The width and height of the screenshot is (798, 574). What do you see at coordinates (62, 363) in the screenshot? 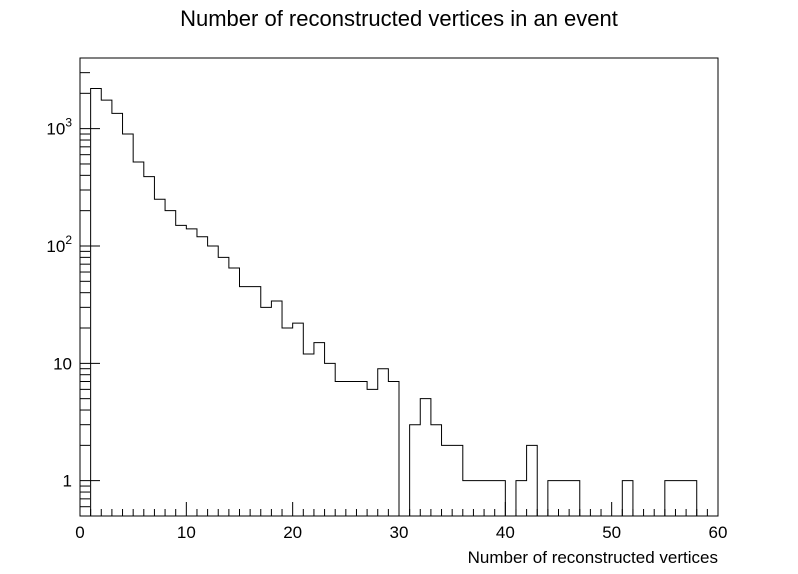
I see `y-tick-label: 10` at bounding box center [62, 363].